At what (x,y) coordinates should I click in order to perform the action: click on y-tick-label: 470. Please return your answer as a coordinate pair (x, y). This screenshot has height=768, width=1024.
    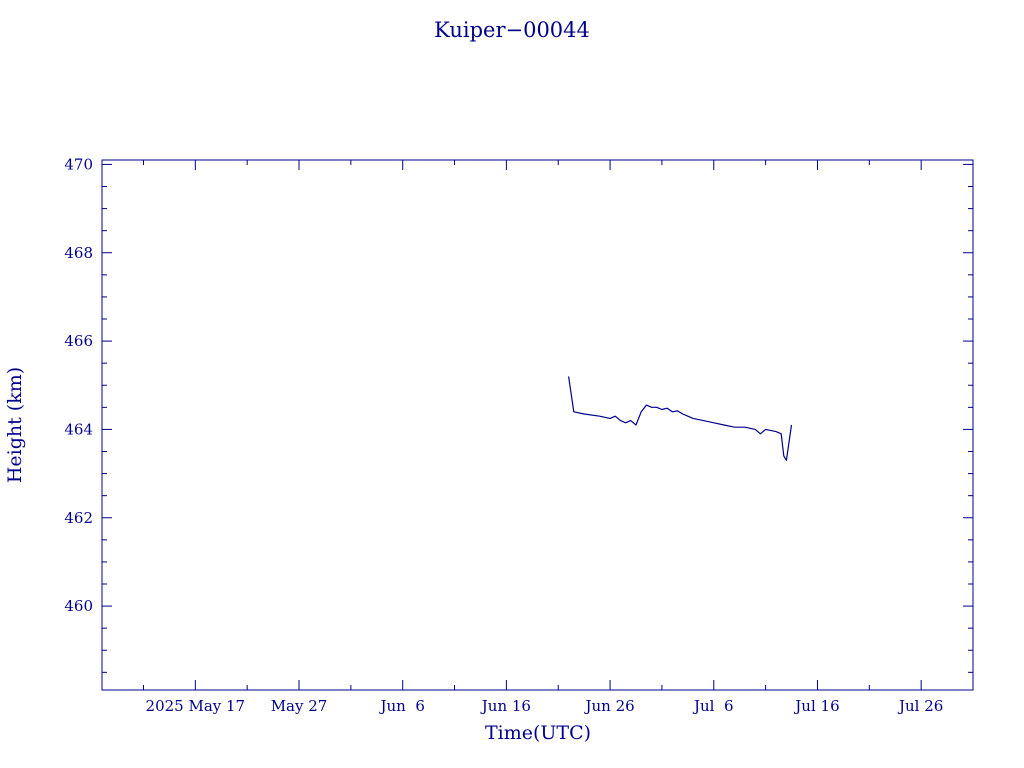
    Looking at the image, I should click on (78, 164).